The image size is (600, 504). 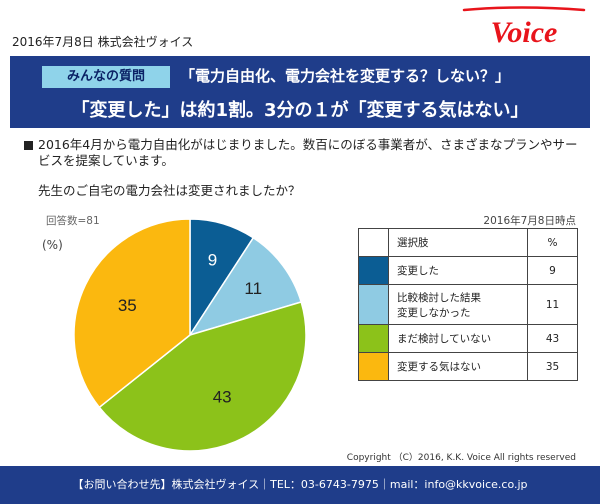 What do you see at coordinates (28, 145) in the screenshot?
I see `bullet-square-icon` at bounding box center [28, 145].